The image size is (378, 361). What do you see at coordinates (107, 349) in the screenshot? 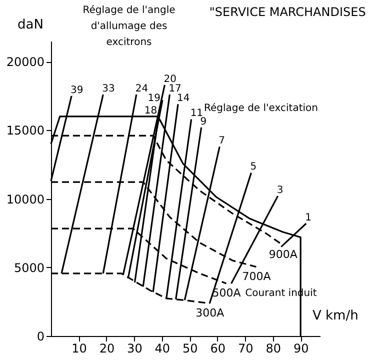
I see `x-tick-label: 20` at bounding box center [107, 349].